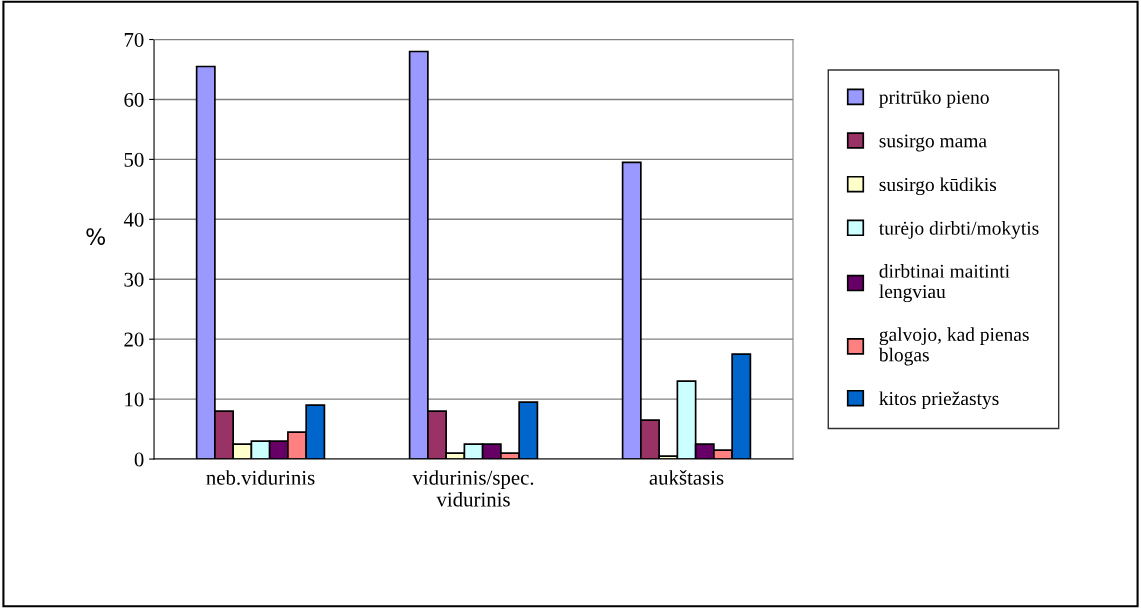 The image size is (1141, 608). What do you see at coordinates (933, 143) in the screenshot?
I see `legend-label: susirgo mama` at bounding box center [933, 143].